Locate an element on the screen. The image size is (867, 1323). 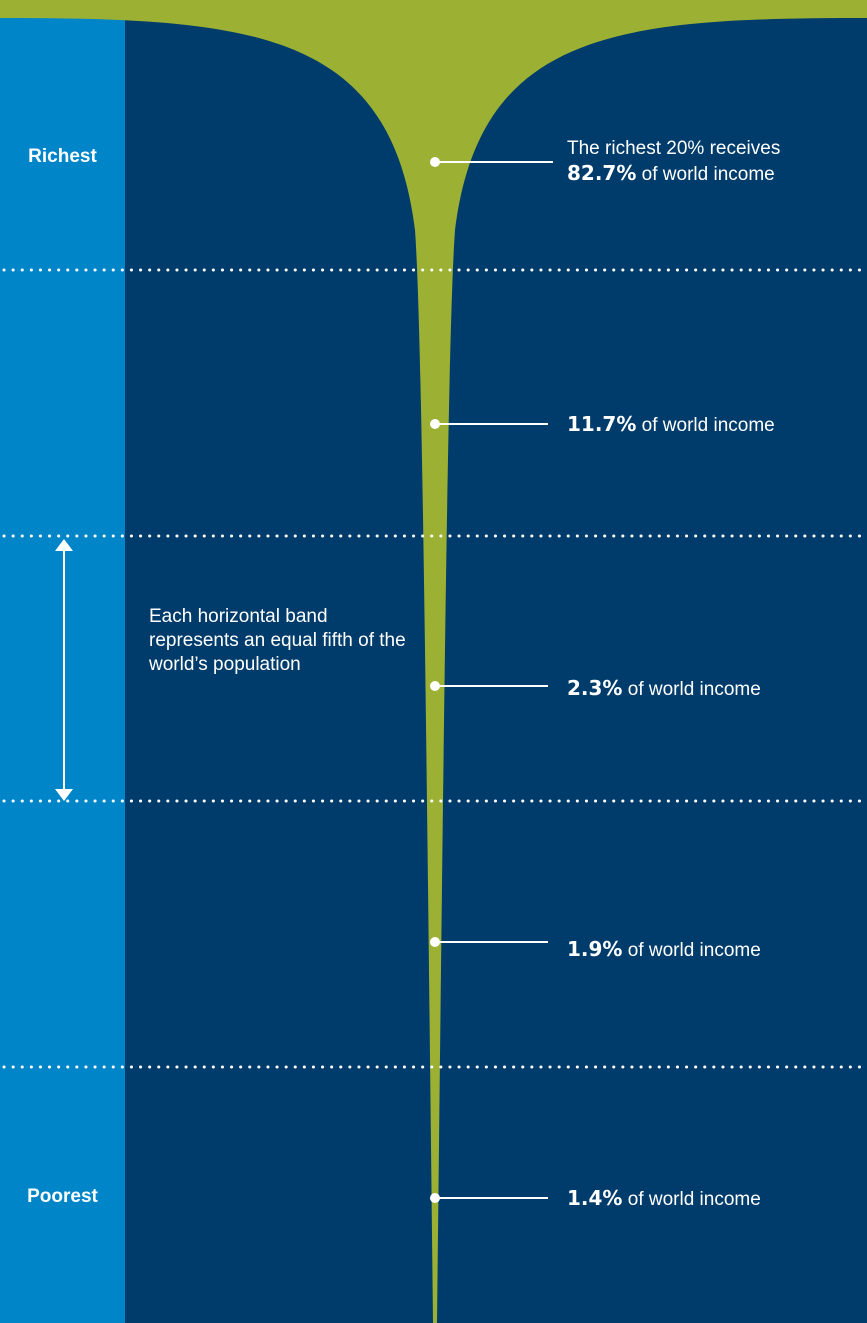
data-label-value: 11.7% is located at coordinates (602, 424).